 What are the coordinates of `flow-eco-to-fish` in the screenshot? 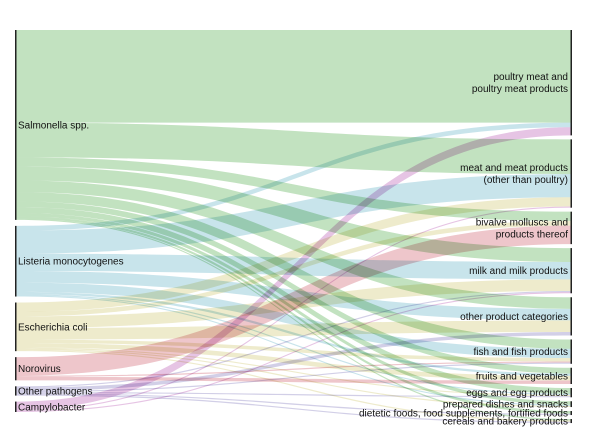 It's located at (294, 350).